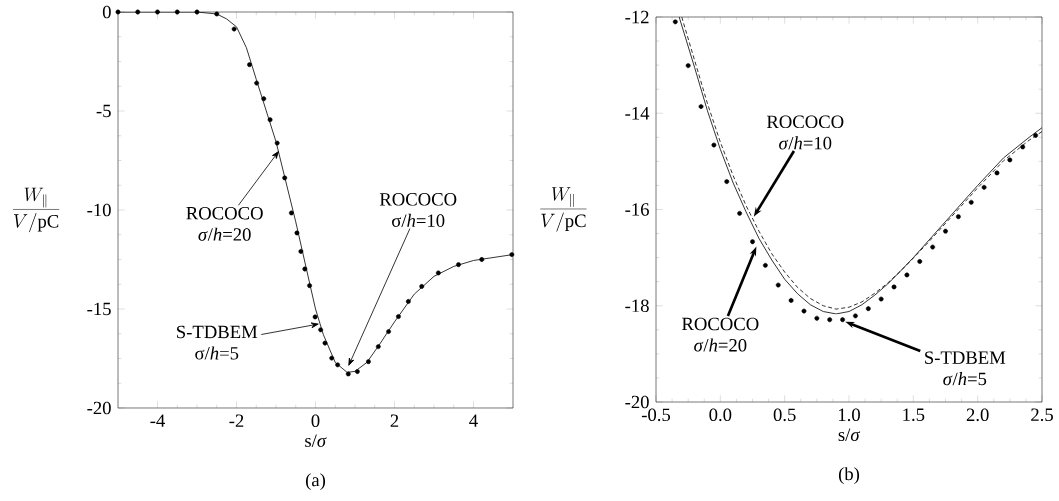 The height and width of the screenshot is (501, 1059). I want to click on x-tick-label: 2.0, so click(977, 415).